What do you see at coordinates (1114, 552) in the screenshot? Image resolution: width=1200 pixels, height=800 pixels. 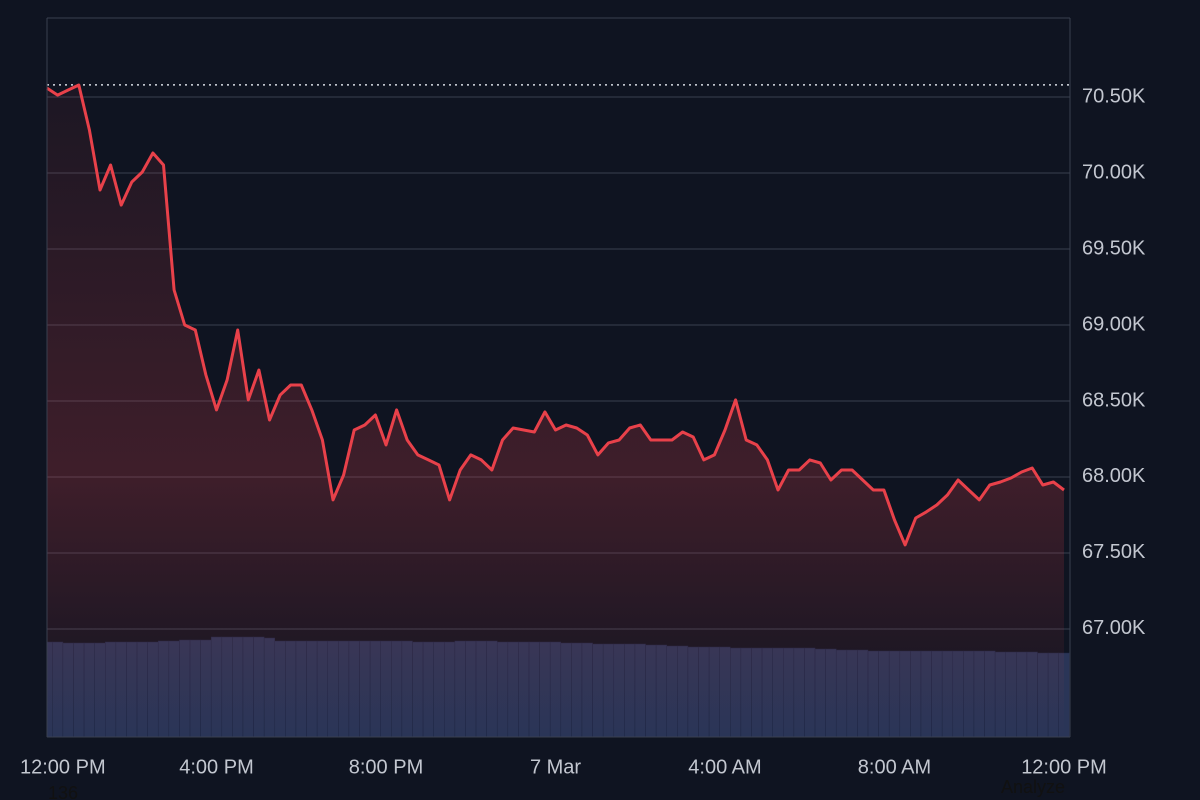 I see `y-tick-label: 67.50K` at bounding box center [1114, 552].